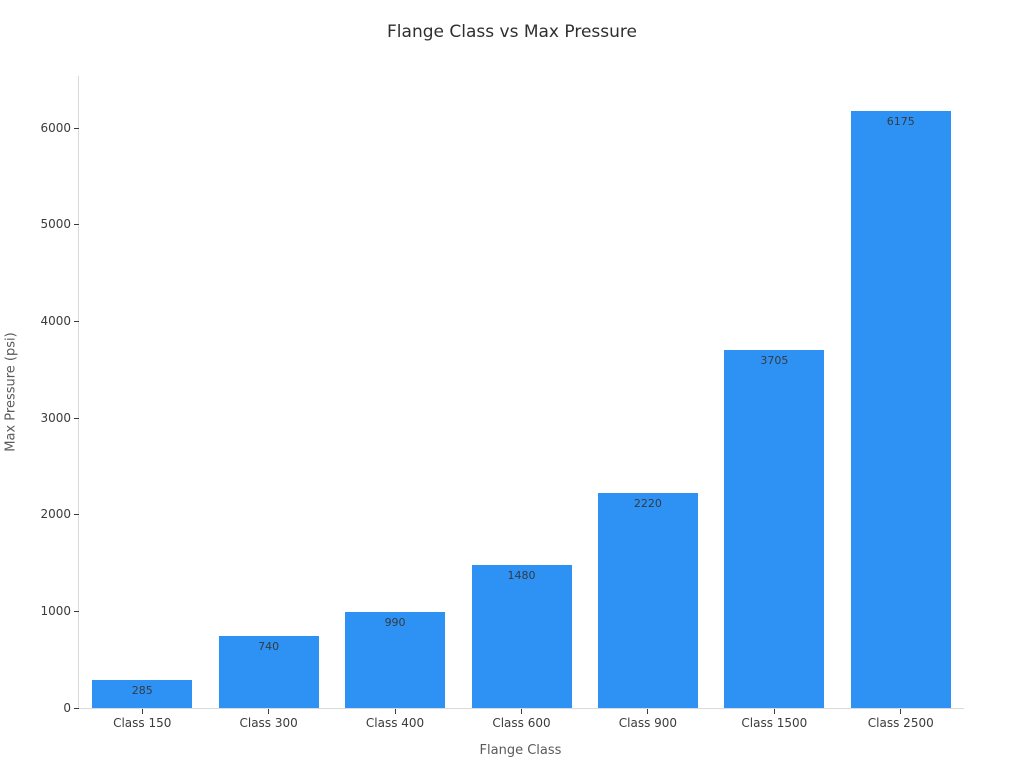 This screenshot has width=1024, height=768. Describe the element at coordinates (647, 504) in the screenshot. I see `bar-value-label: 2220` at that location.